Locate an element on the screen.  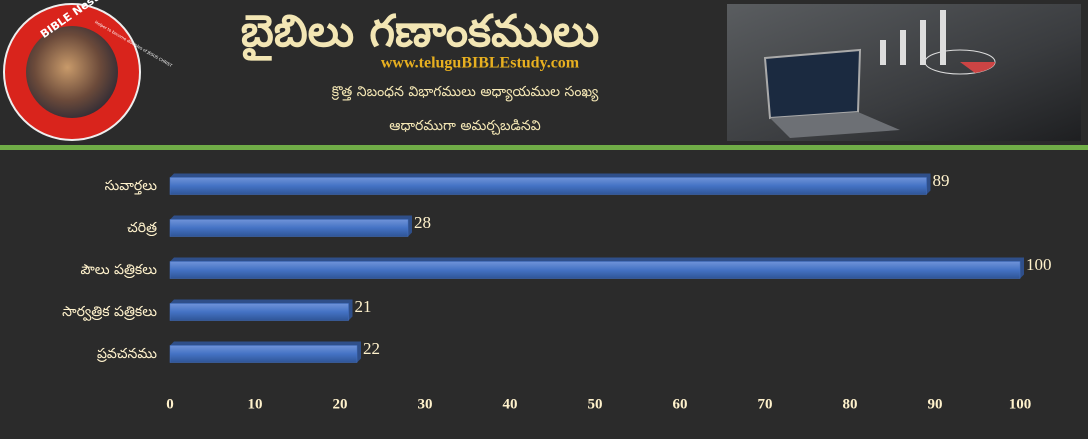
y-tick-label: చరిత్ర is located at coordinates (142, 228).